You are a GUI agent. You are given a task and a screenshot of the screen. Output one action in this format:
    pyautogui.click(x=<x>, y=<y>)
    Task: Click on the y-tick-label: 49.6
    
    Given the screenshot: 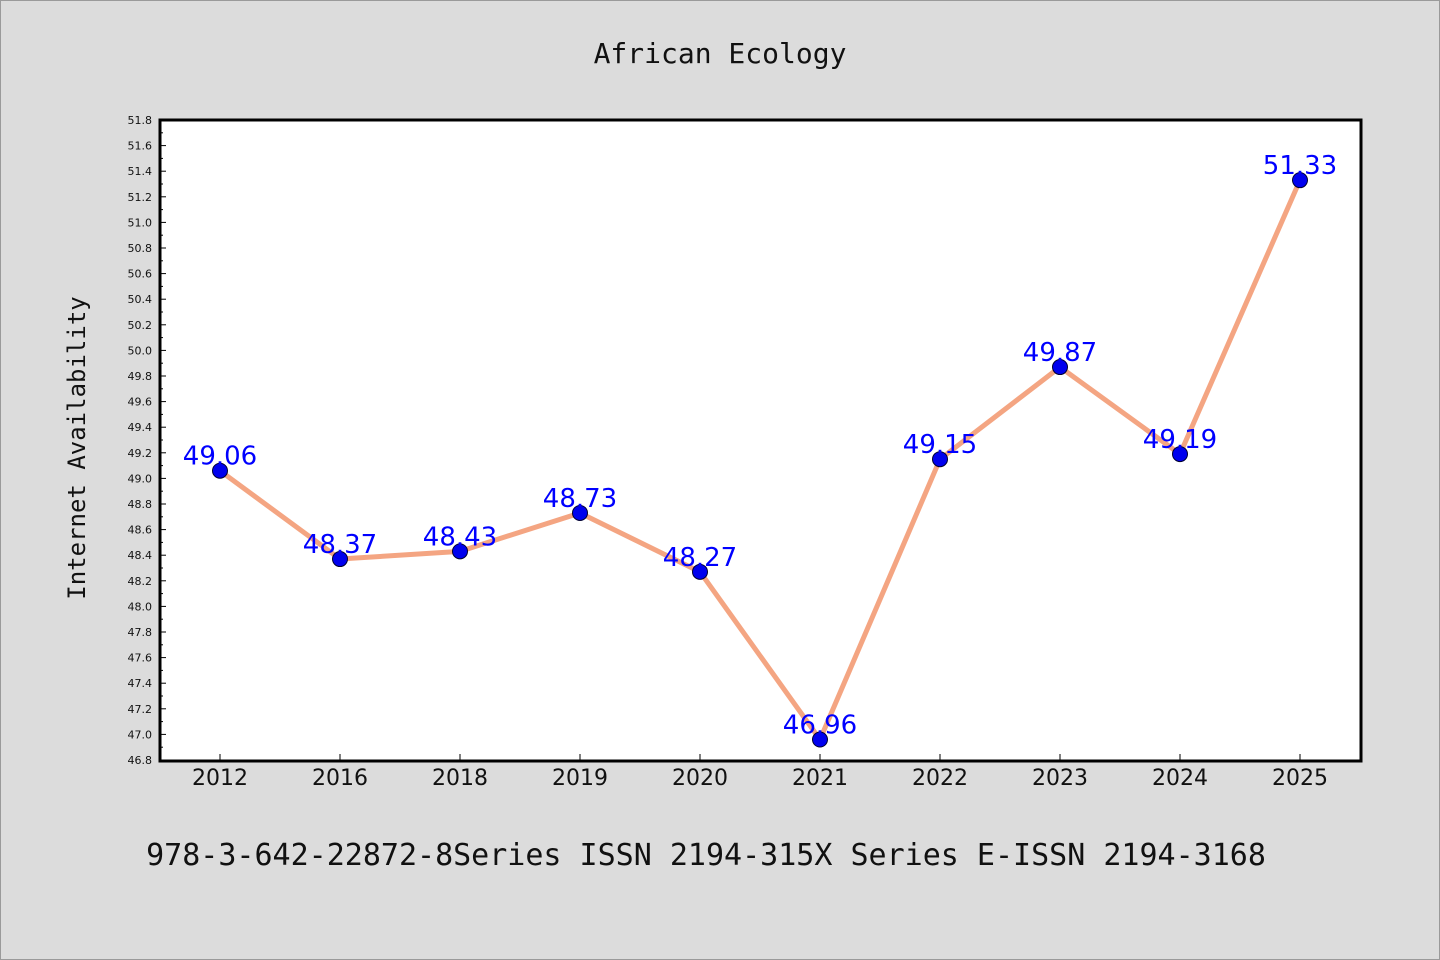 What is the action you would take?
    pyautogui.click(x=140, y=402)
    